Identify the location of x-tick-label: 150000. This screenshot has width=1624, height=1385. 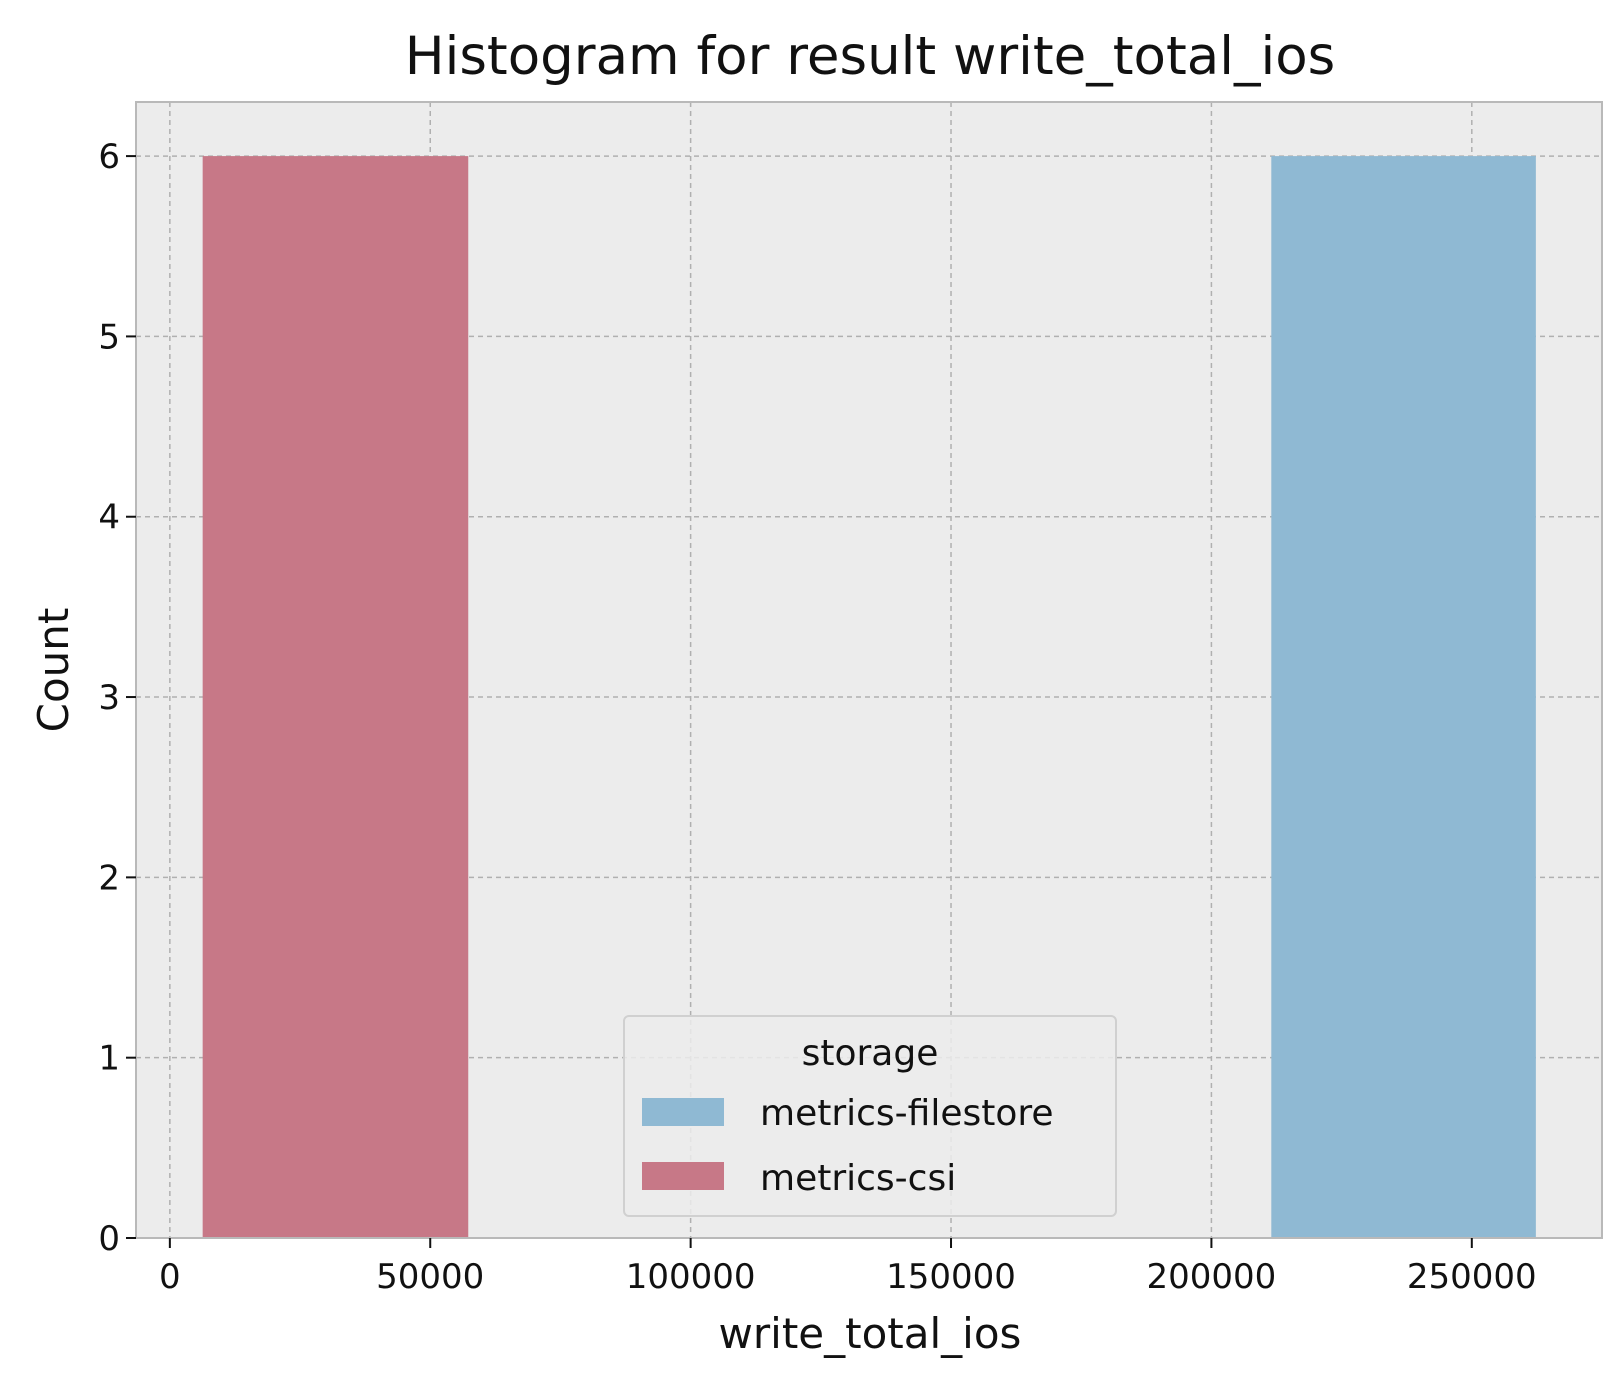
(951, 1277).